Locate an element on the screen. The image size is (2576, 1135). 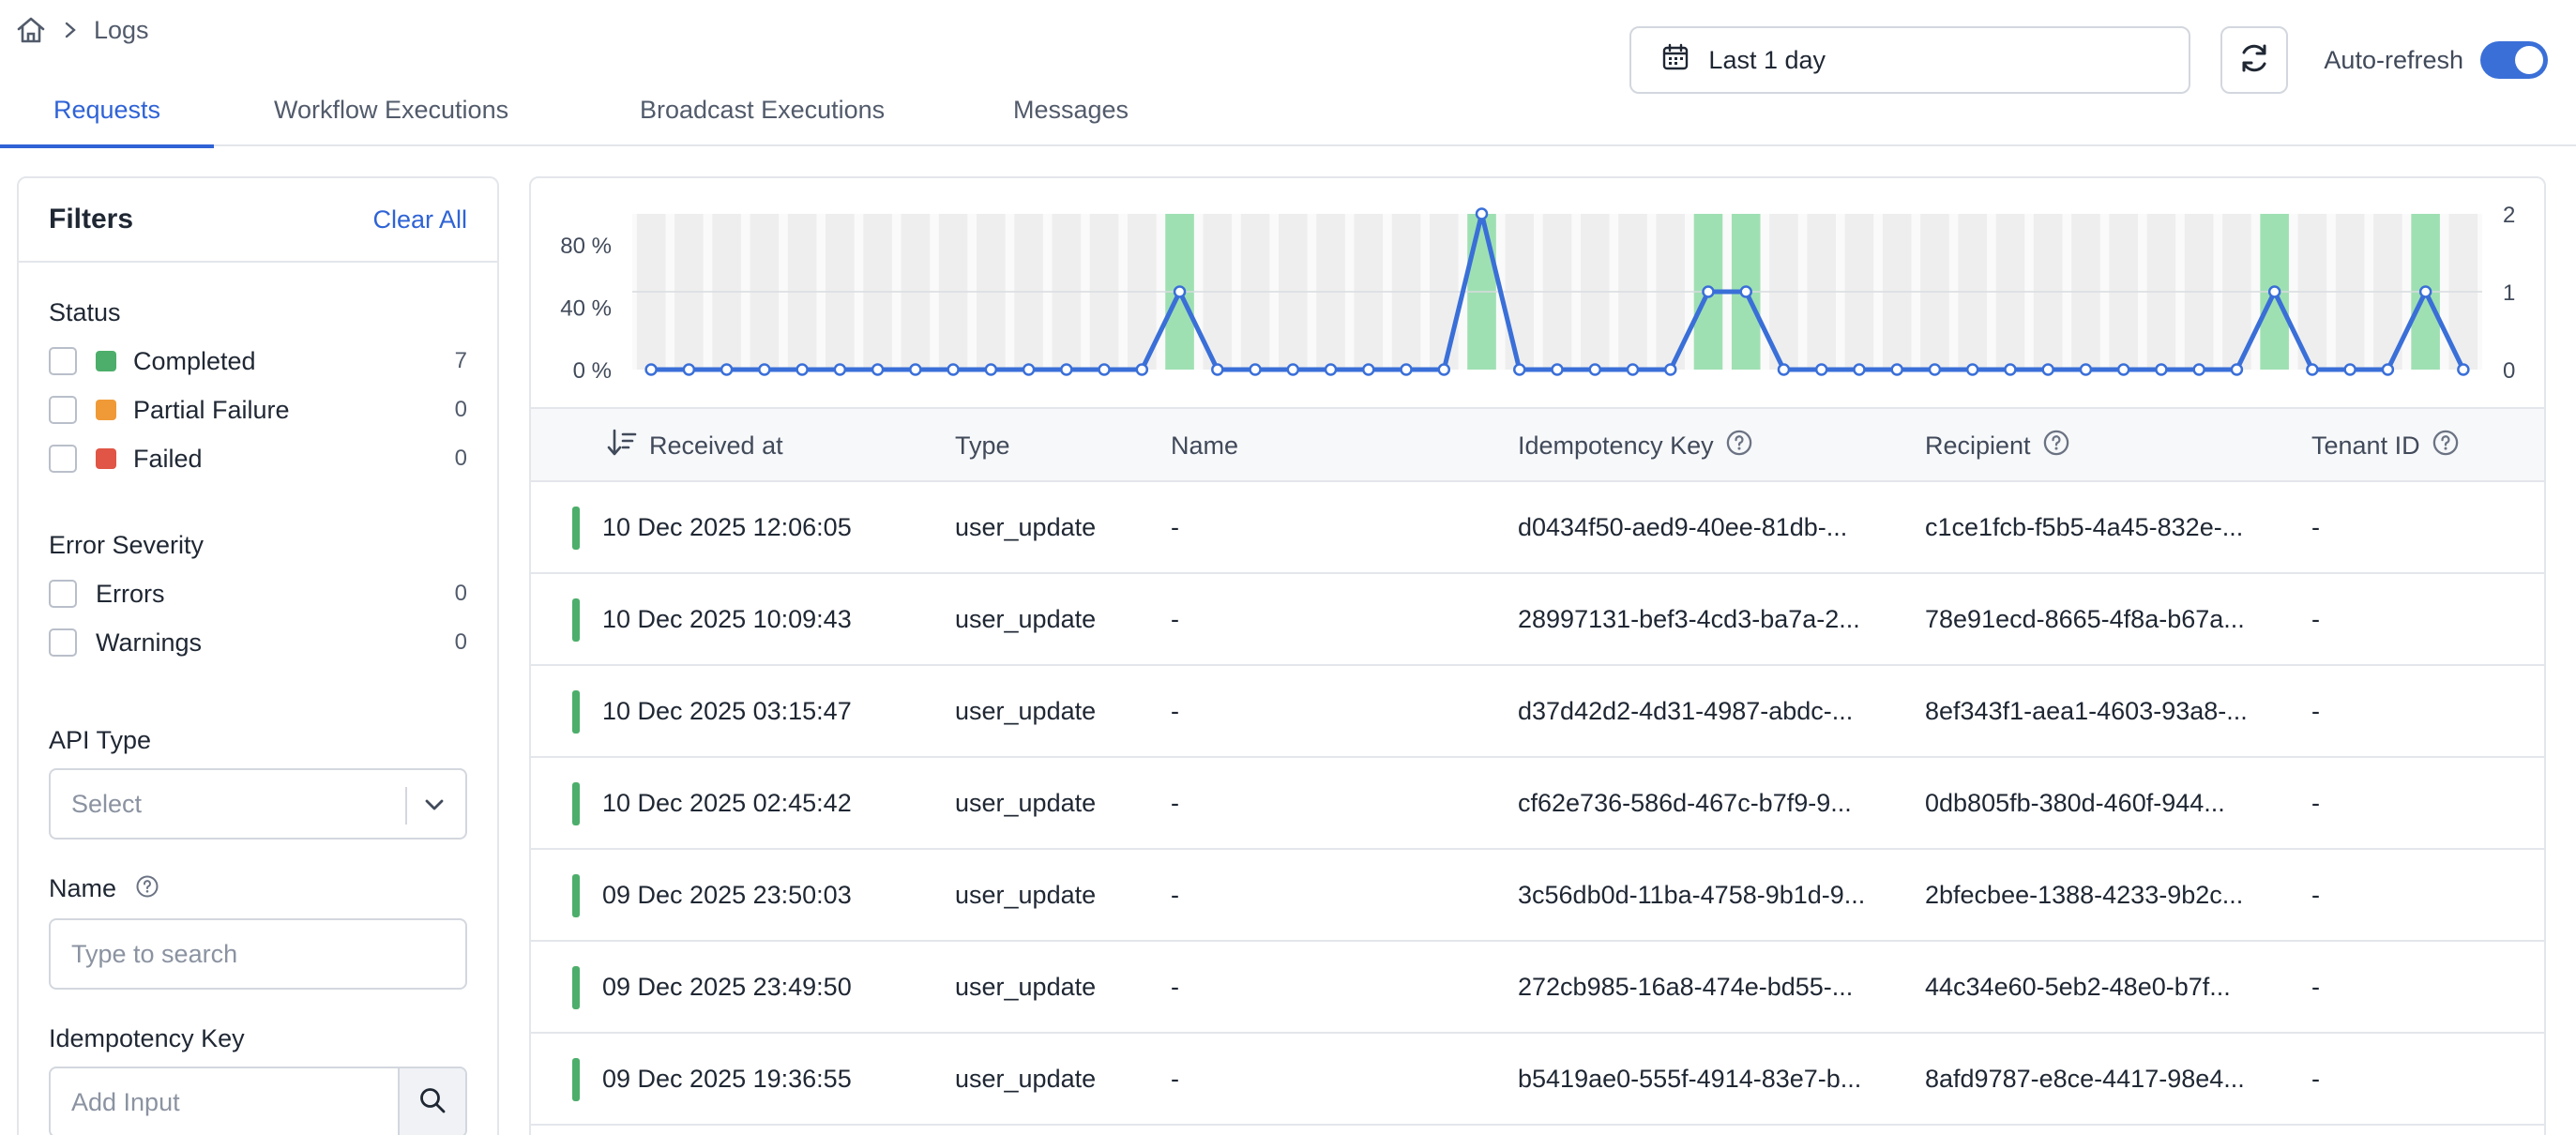
tab-workflow-executions: Workflow Executions is located at coordinates (391, 110).